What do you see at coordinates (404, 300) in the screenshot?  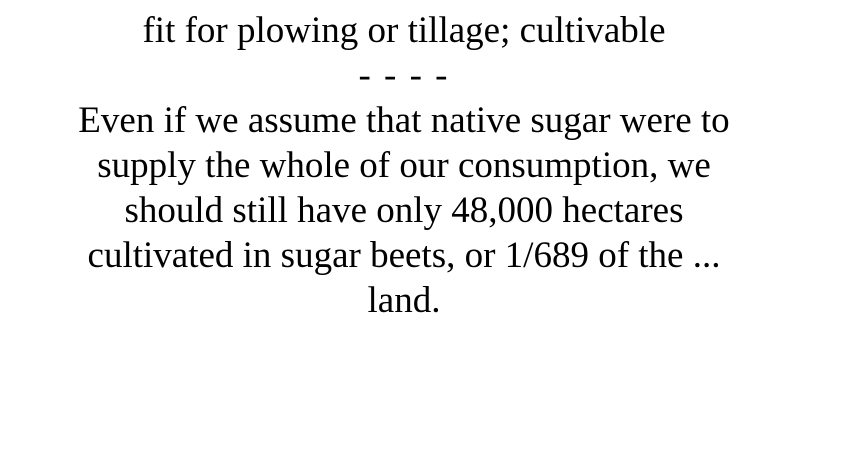 I see `example-line: land.` at bounding box center [404, 300].